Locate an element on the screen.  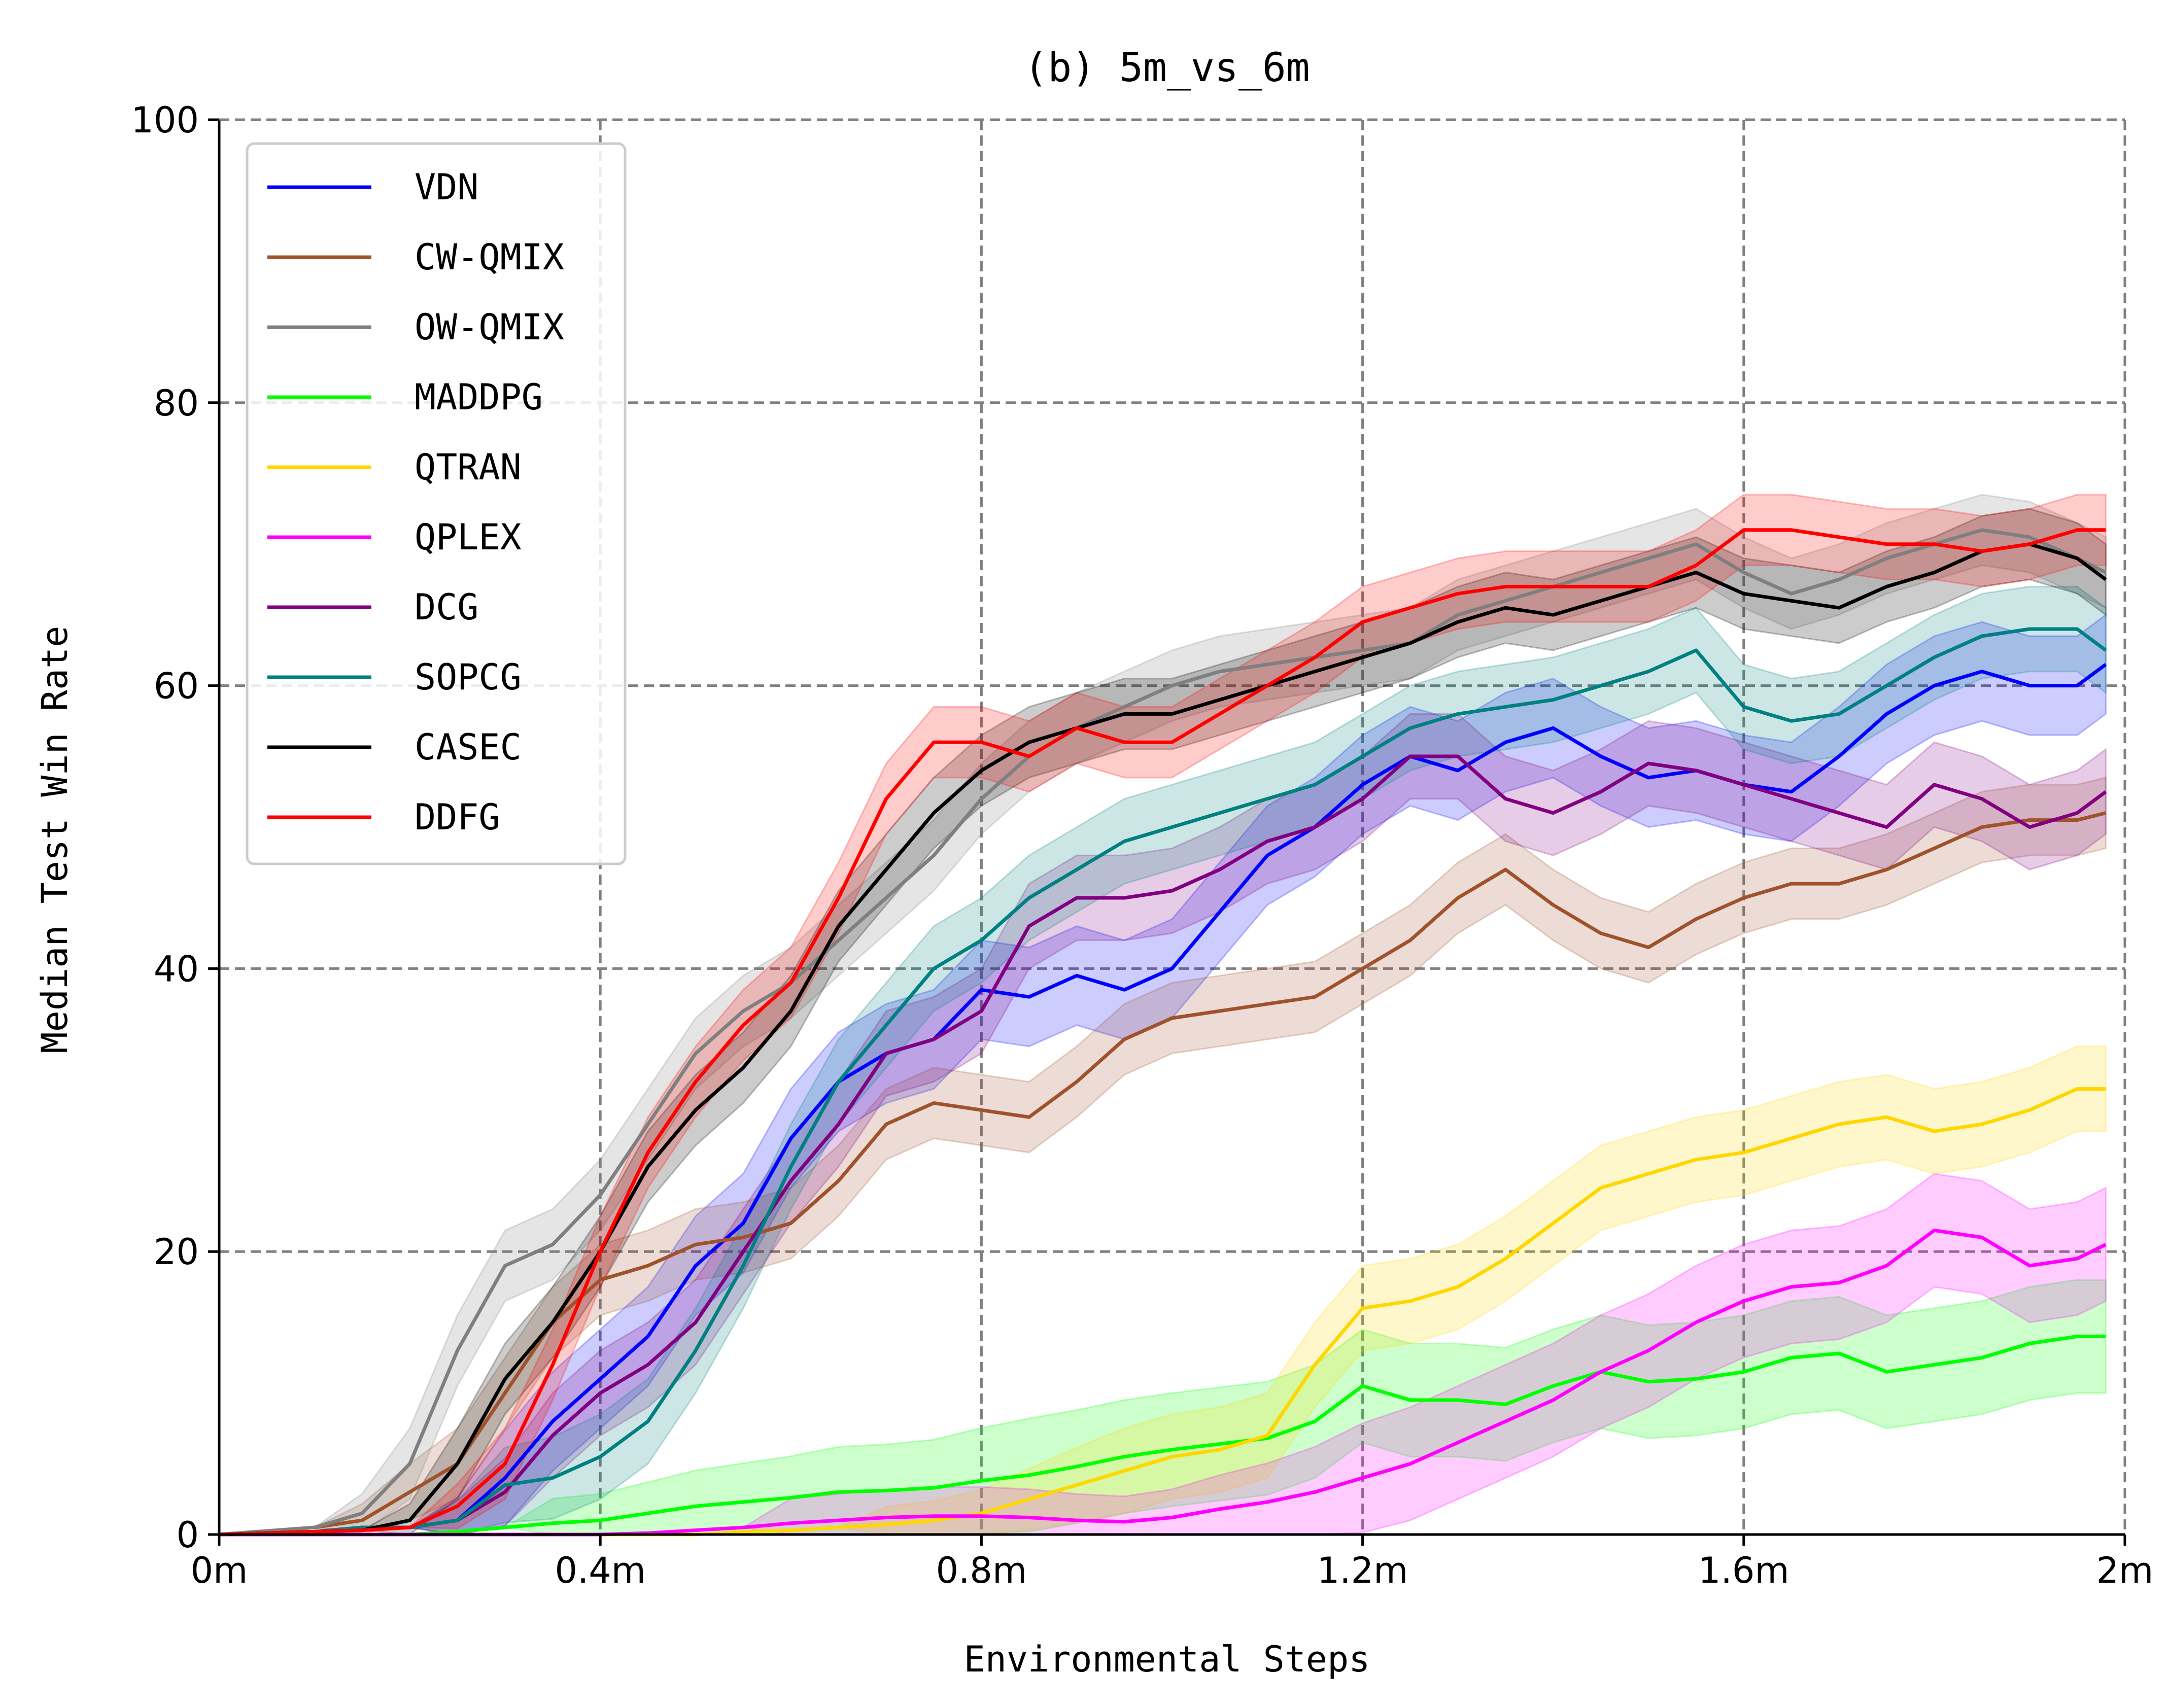
x-tick-label: 1.6m is located at coordinates (1743, 1570).